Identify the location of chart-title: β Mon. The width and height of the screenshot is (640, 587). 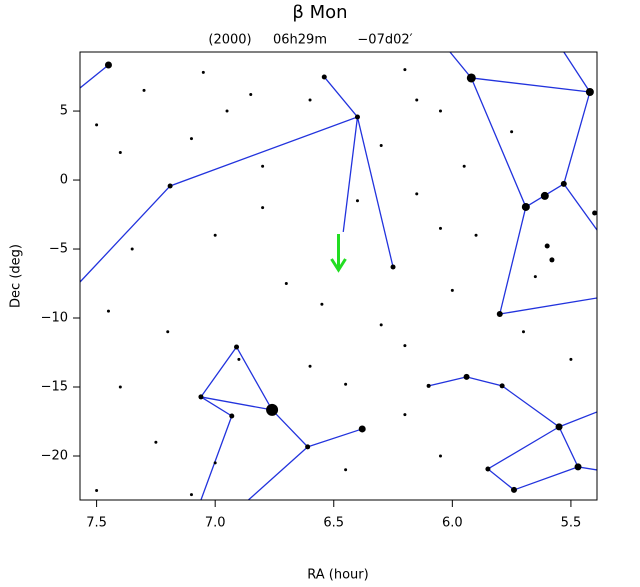
(319, 12).